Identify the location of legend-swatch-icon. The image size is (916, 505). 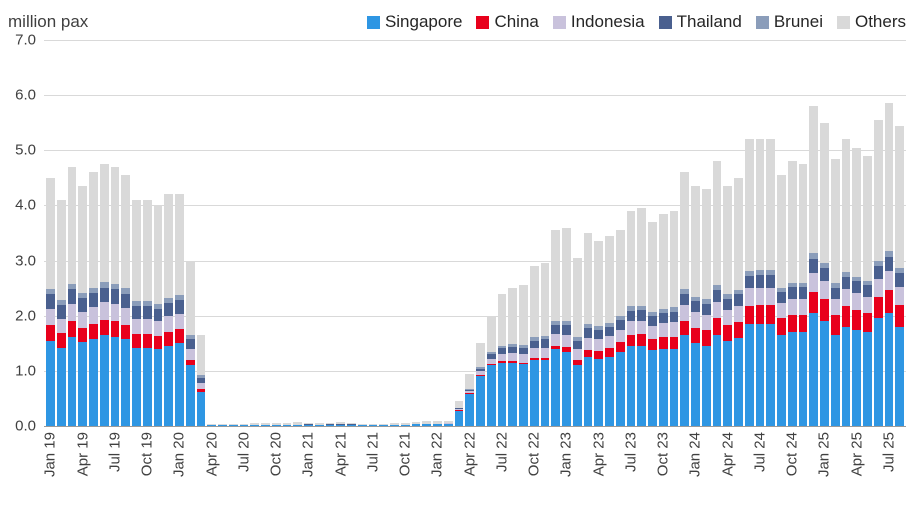
(483, 22).